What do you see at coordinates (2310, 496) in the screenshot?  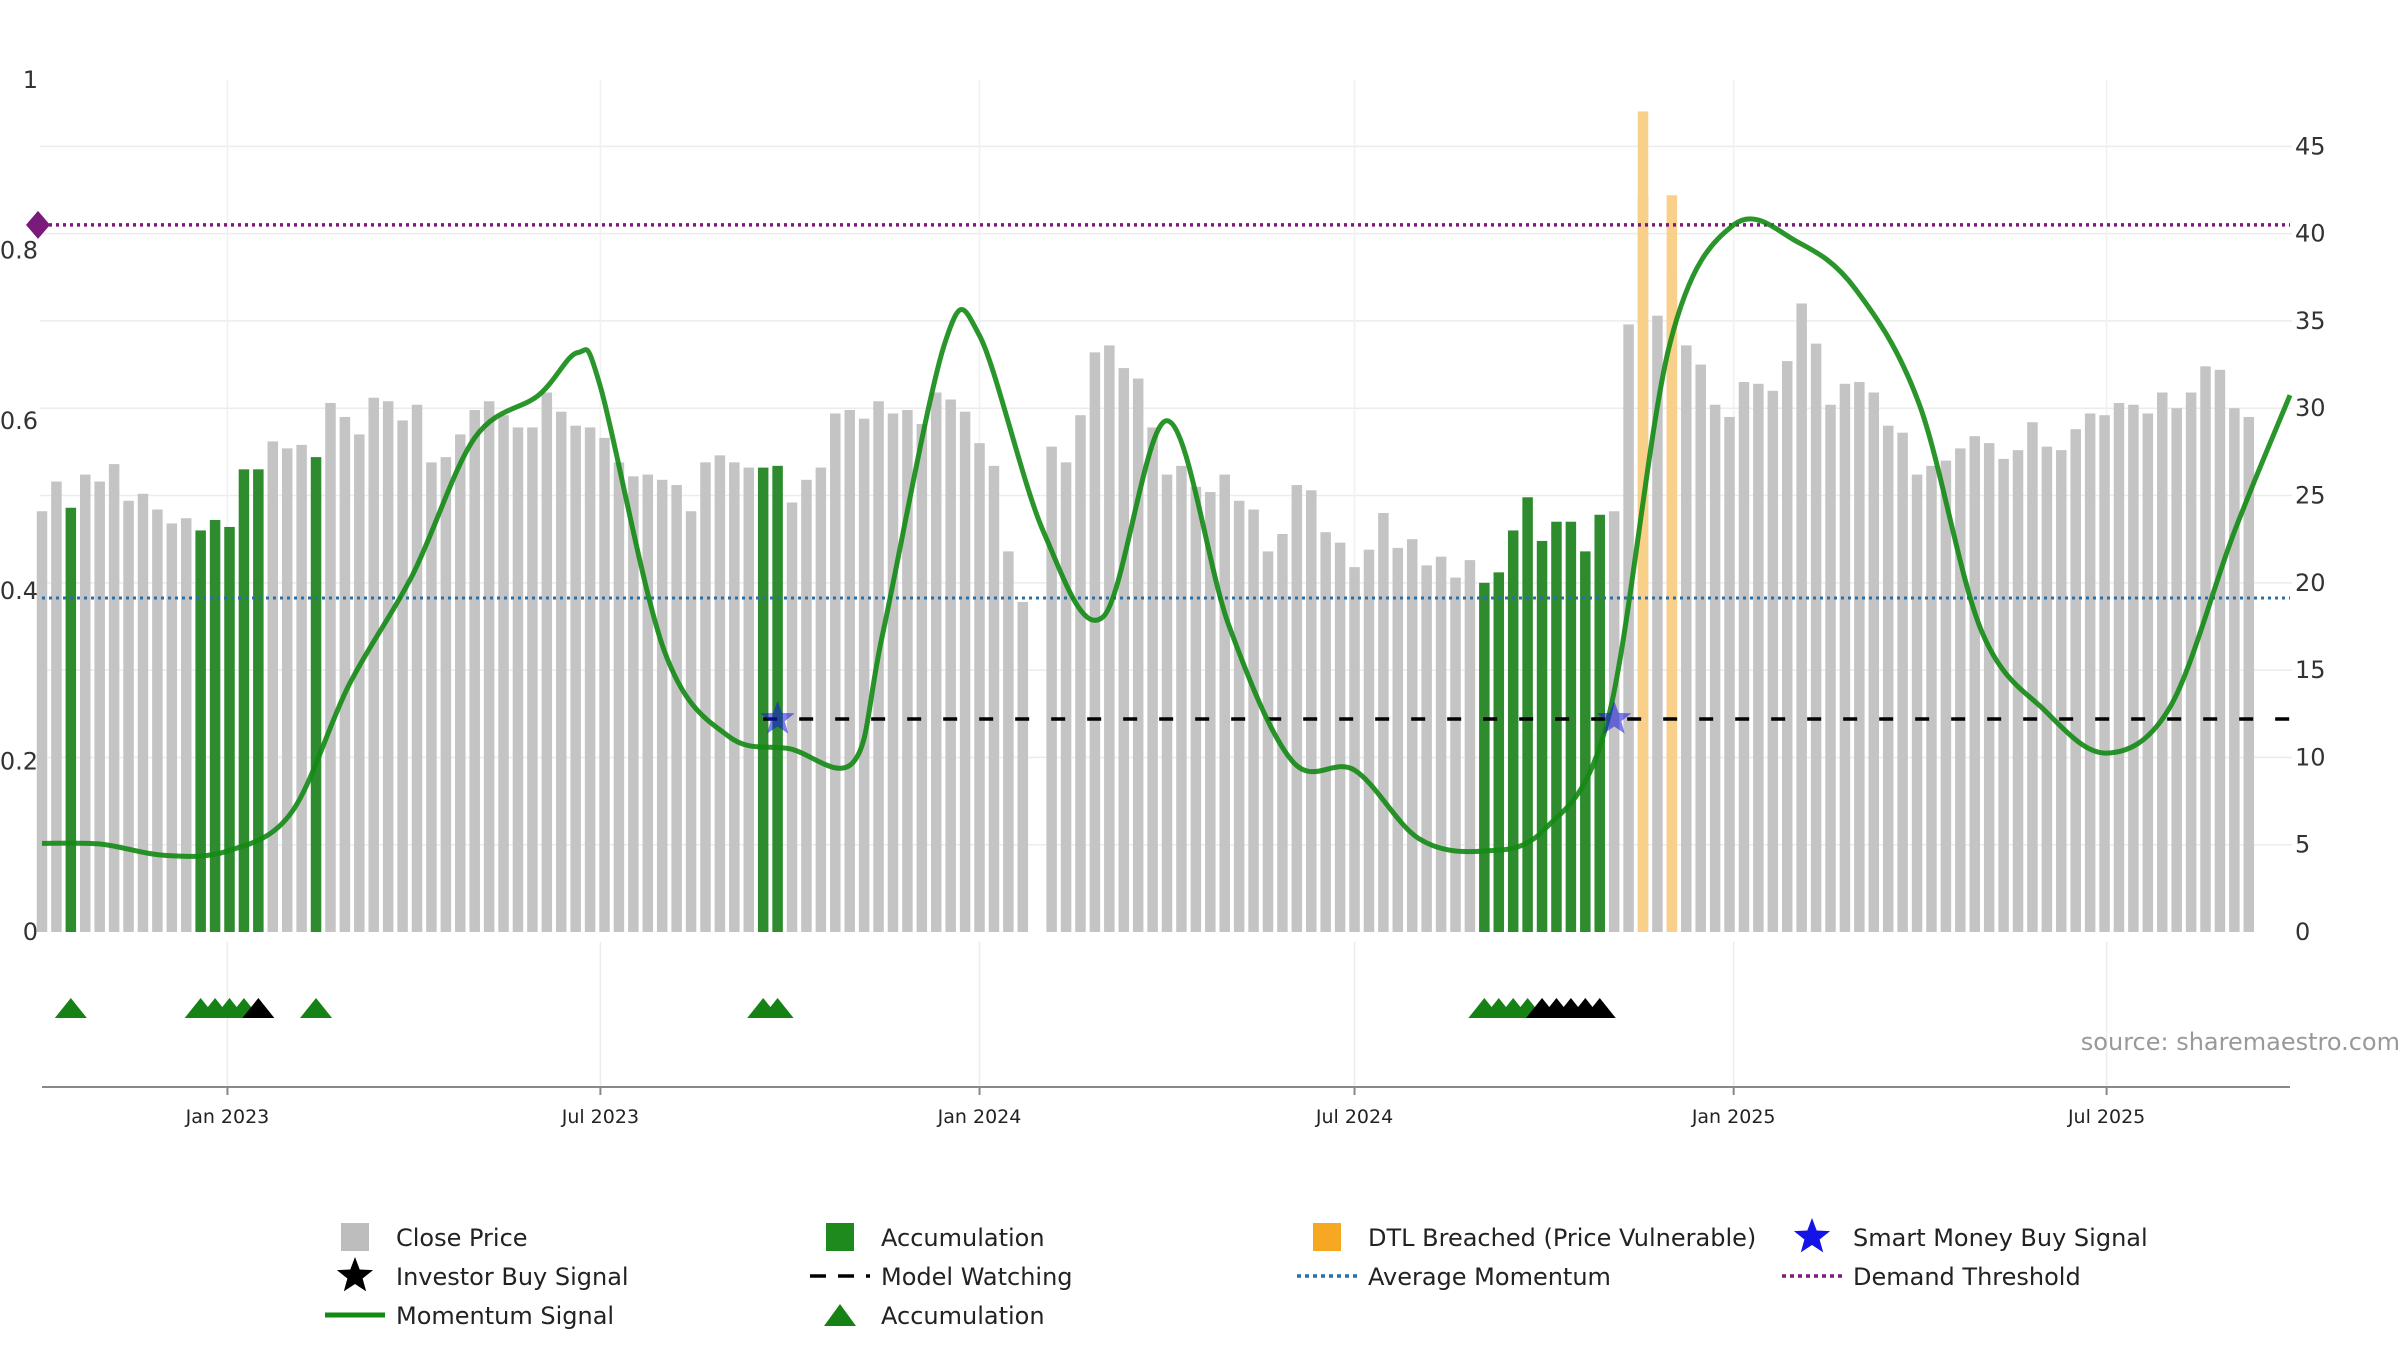 I see `y-right-tick-label: 25` at bounding box center [2310, 496].